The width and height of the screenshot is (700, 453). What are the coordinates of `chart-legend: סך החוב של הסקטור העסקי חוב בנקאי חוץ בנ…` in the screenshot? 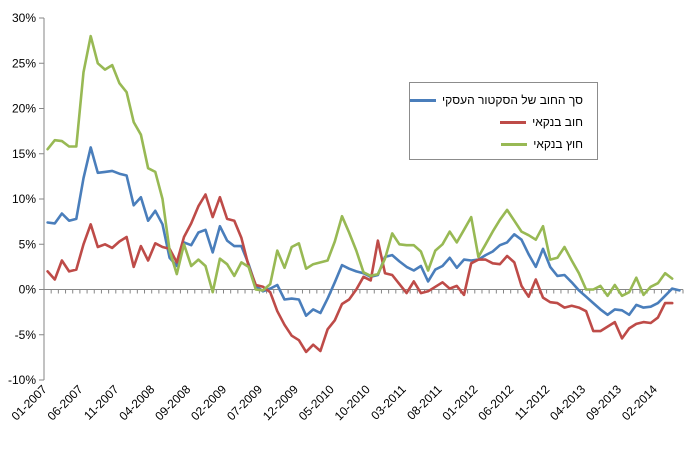 It's located at (503, 121).